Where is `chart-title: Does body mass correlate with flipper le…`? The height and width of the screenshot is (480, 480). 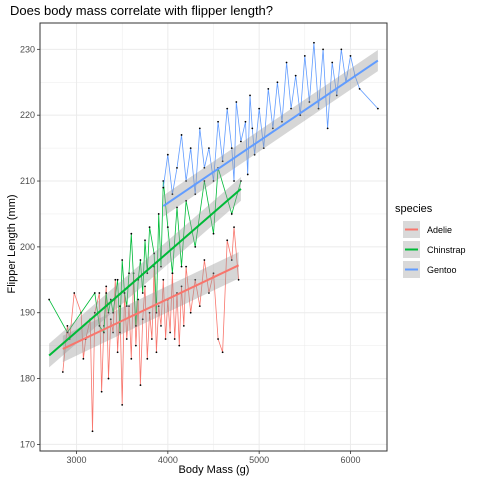
chart-title: Does body mass correlate with flipper le… is located at coordinates (141, 10).